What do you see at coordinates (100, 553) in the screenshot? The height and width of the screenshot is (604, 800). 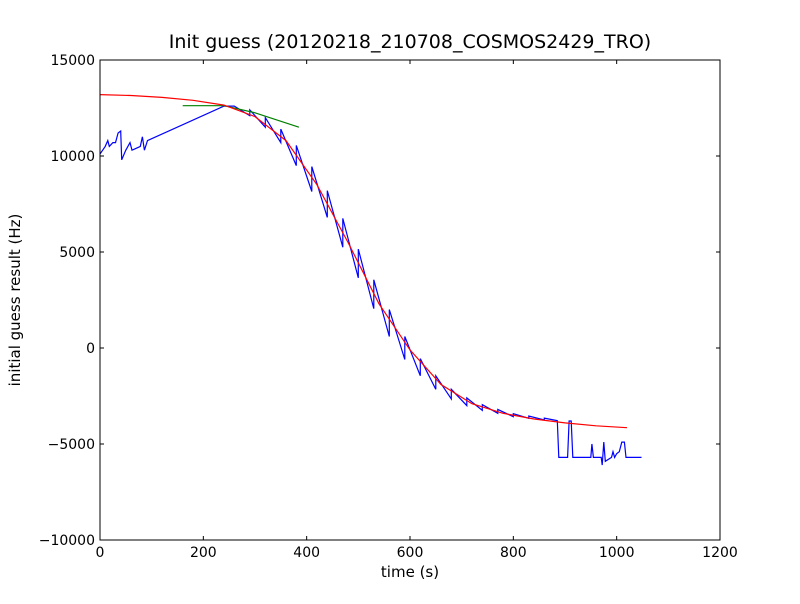 I see `x-tick-label: 0` at bounding box center [100, 553].